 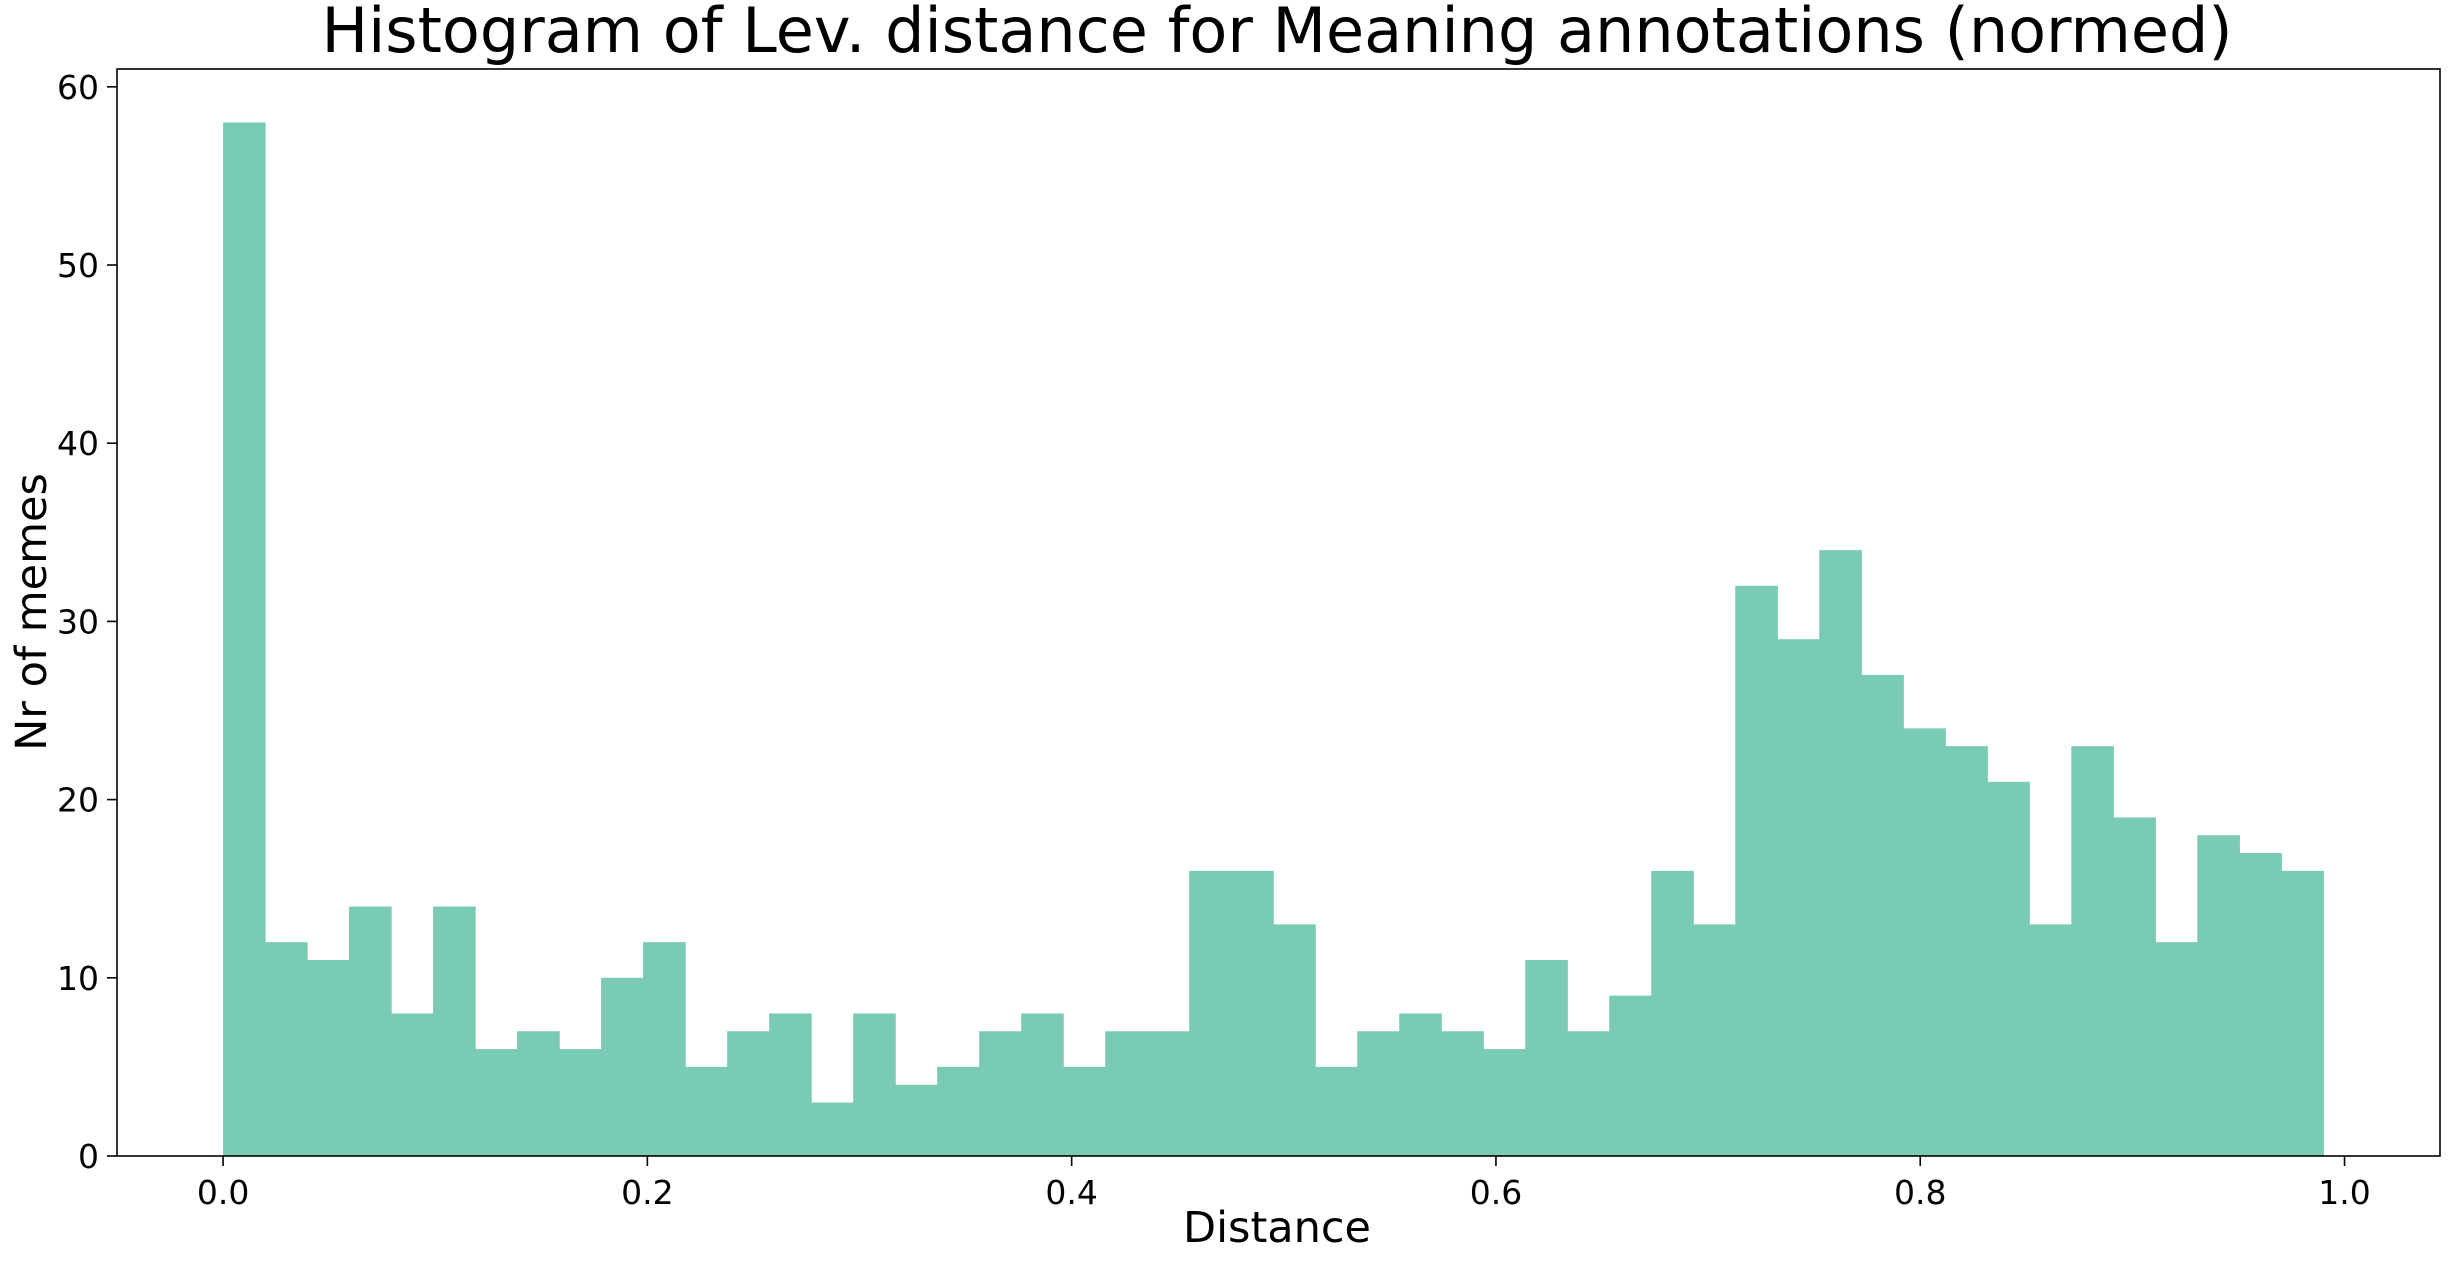 What do you see at coordinates (1284, 1184) in the screenshot?
I see `x-axis-ticks: 0.0 0.2 0.4 0.6 0.8 1.0` at bounding box center [1284, 1184].